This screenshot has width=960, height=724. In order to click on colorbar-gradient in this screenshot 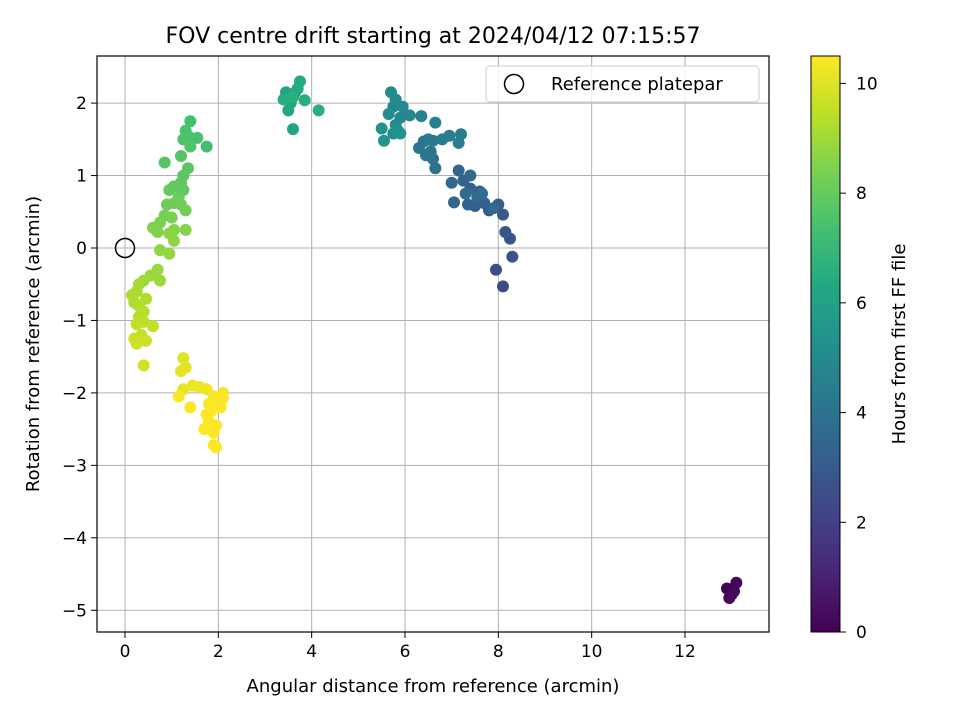, I will do `click(825, 344)`.